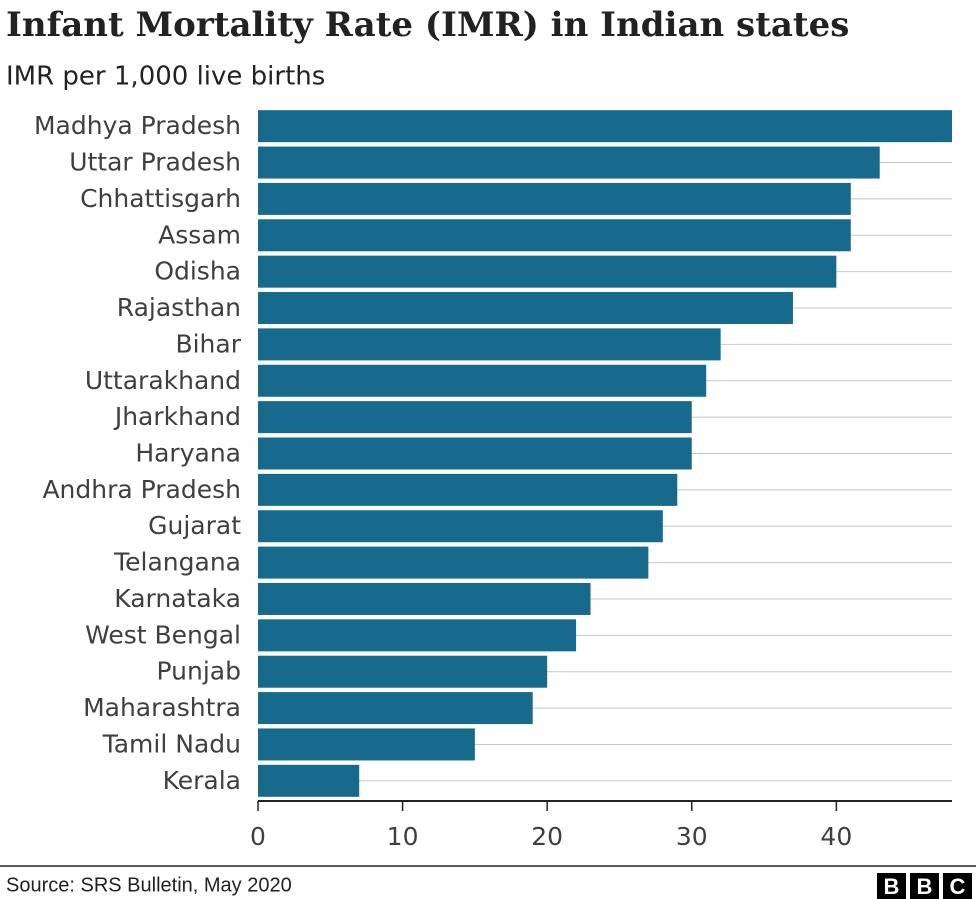 The width and height of the screenshot is (976, 899). What do you see at coordinates (162, 707) in the screenshot?
I see `category-label: Maharashtra` at bounding box center [162, 707].